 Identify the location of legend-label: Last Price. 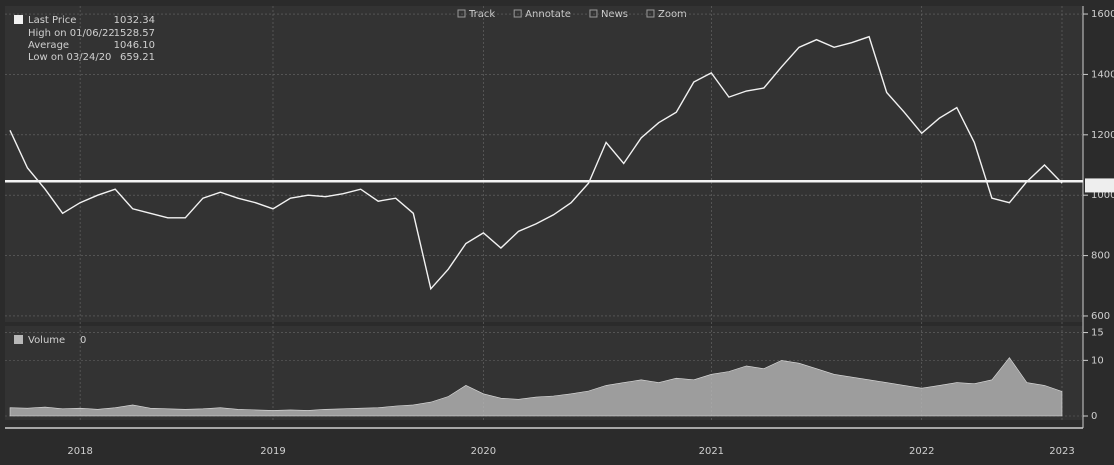
(52, 20).